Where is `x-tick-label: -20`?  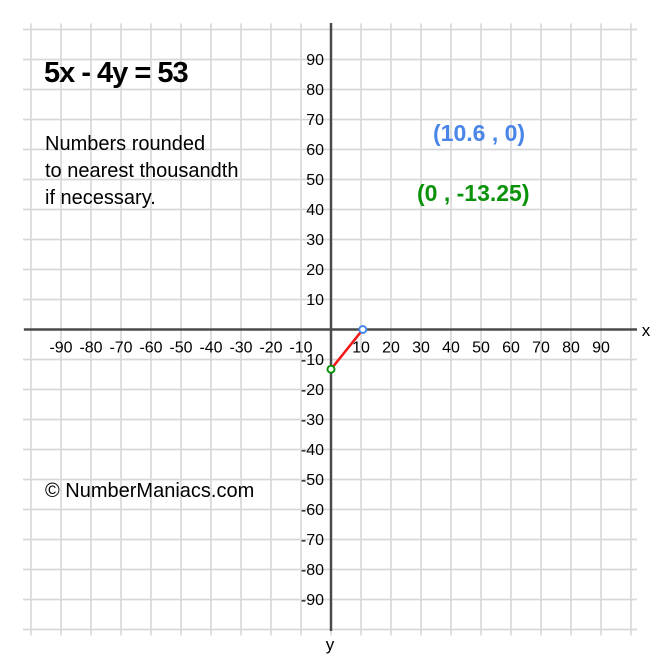
x-tick-label: -20 is located at coordinates (270, 348).